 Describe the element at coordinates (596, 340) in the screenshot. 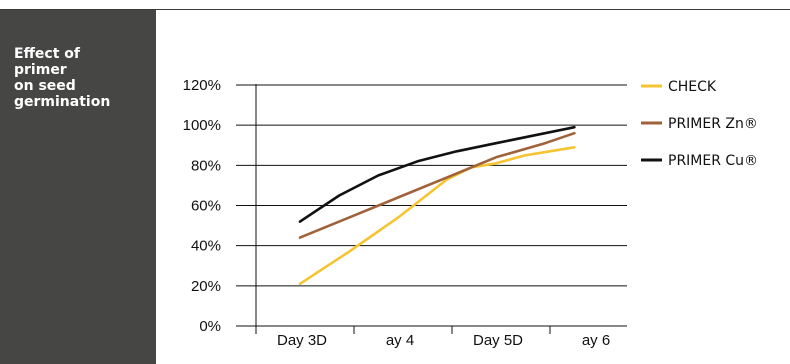

I see `x-tick-label: ay 6` at that location.